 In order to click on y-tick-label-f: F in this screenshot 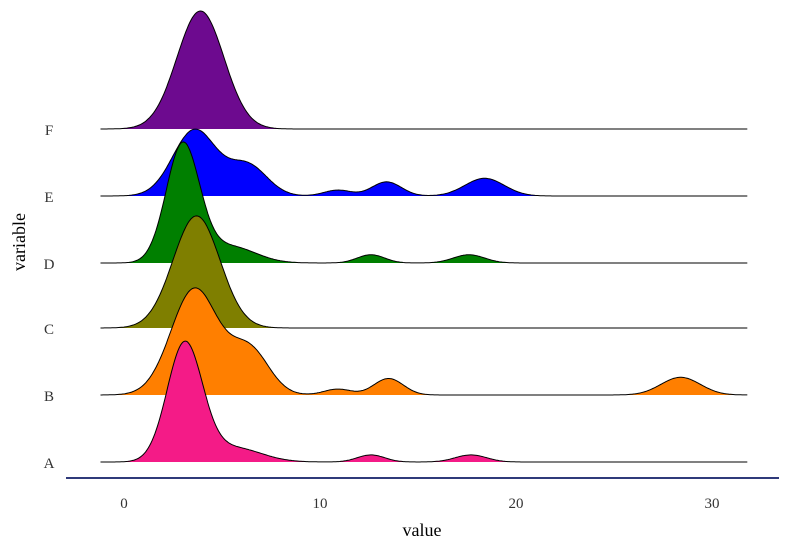, I will do `click(49, 131)`.